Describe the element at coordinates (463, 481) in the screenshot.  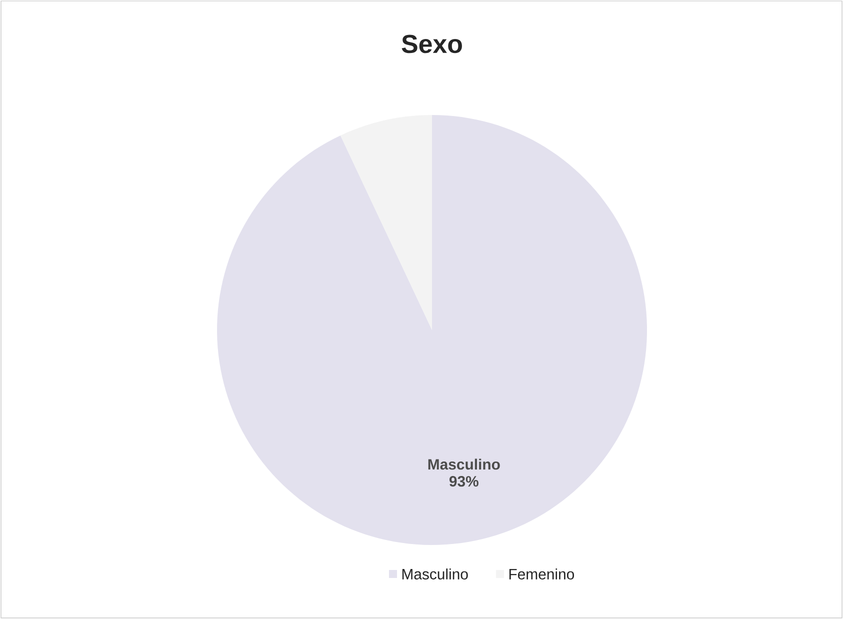
I see `data-label: 93%` at that location.